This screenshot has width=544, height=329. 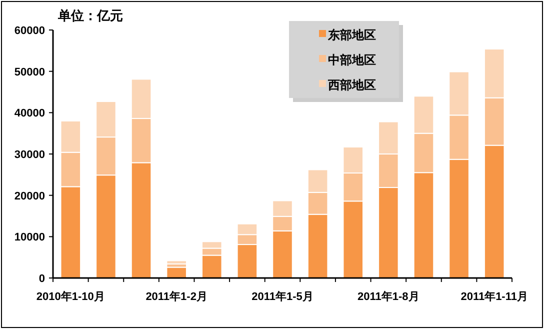 What do you see at coordinates (389, 296) in the screenshot?
I see `x-tick-label: 2011年1-8月` at bounding box center [389, 296].